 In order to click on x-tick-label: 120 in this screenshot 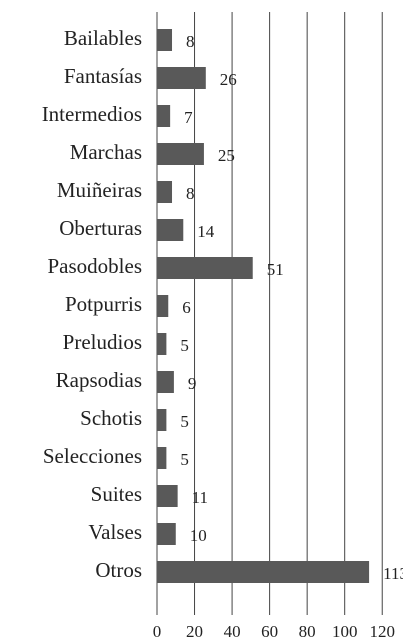, I will do `click(382, 631)`.